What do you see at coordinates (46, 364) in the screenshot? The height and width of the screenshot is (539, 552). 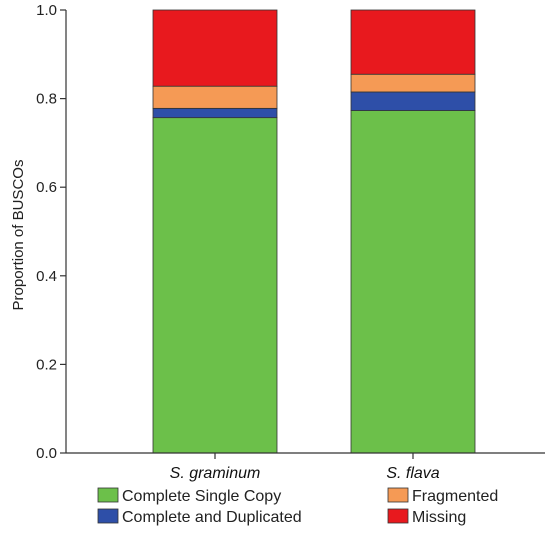 I see `y-tick-label: 0.2` at bounding box center [46, 364].